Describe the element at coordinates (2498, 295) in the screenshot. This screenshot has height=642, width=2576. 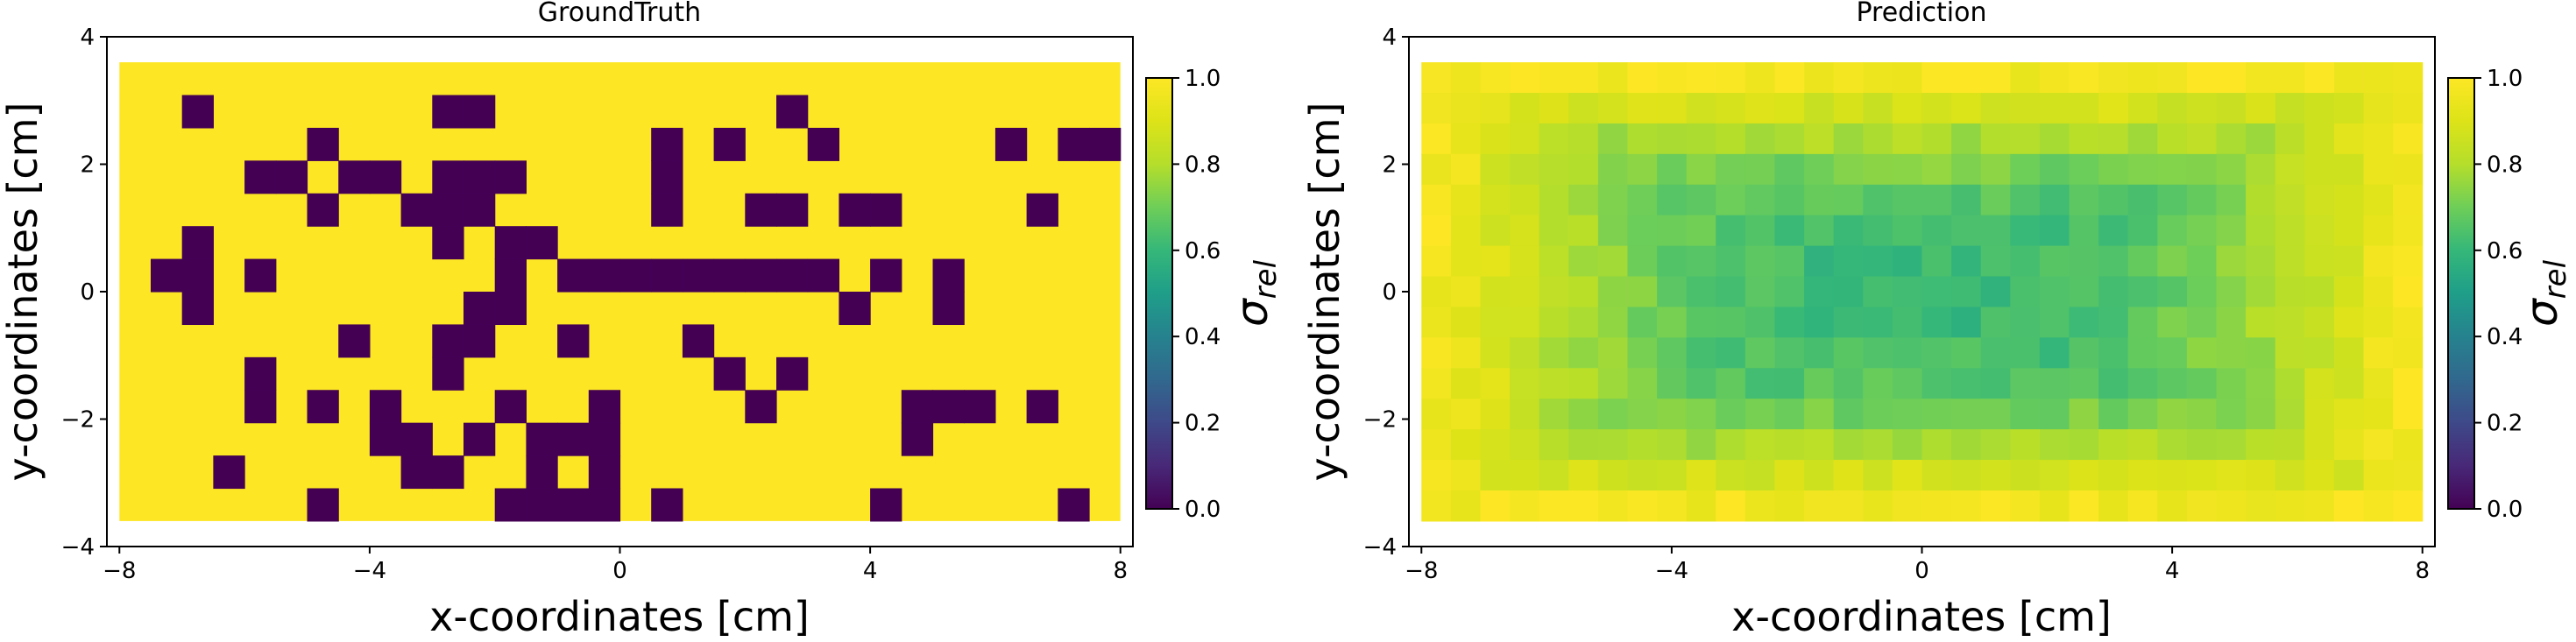
I see `colorbar-ticks: 0.0 0.2 0.4 0.6 0.8 1.0` at that location.